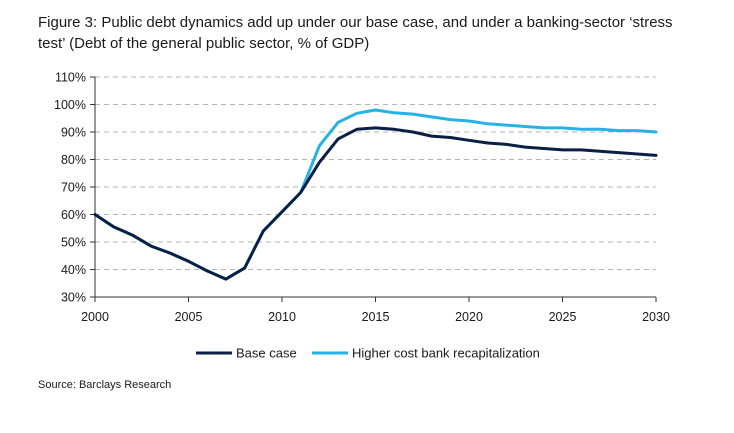 This screenshot has width=734, height=433. Describe the element at coordinates (95, 317) in the screenshot. I see `x-tick-label: 2000` at that location.